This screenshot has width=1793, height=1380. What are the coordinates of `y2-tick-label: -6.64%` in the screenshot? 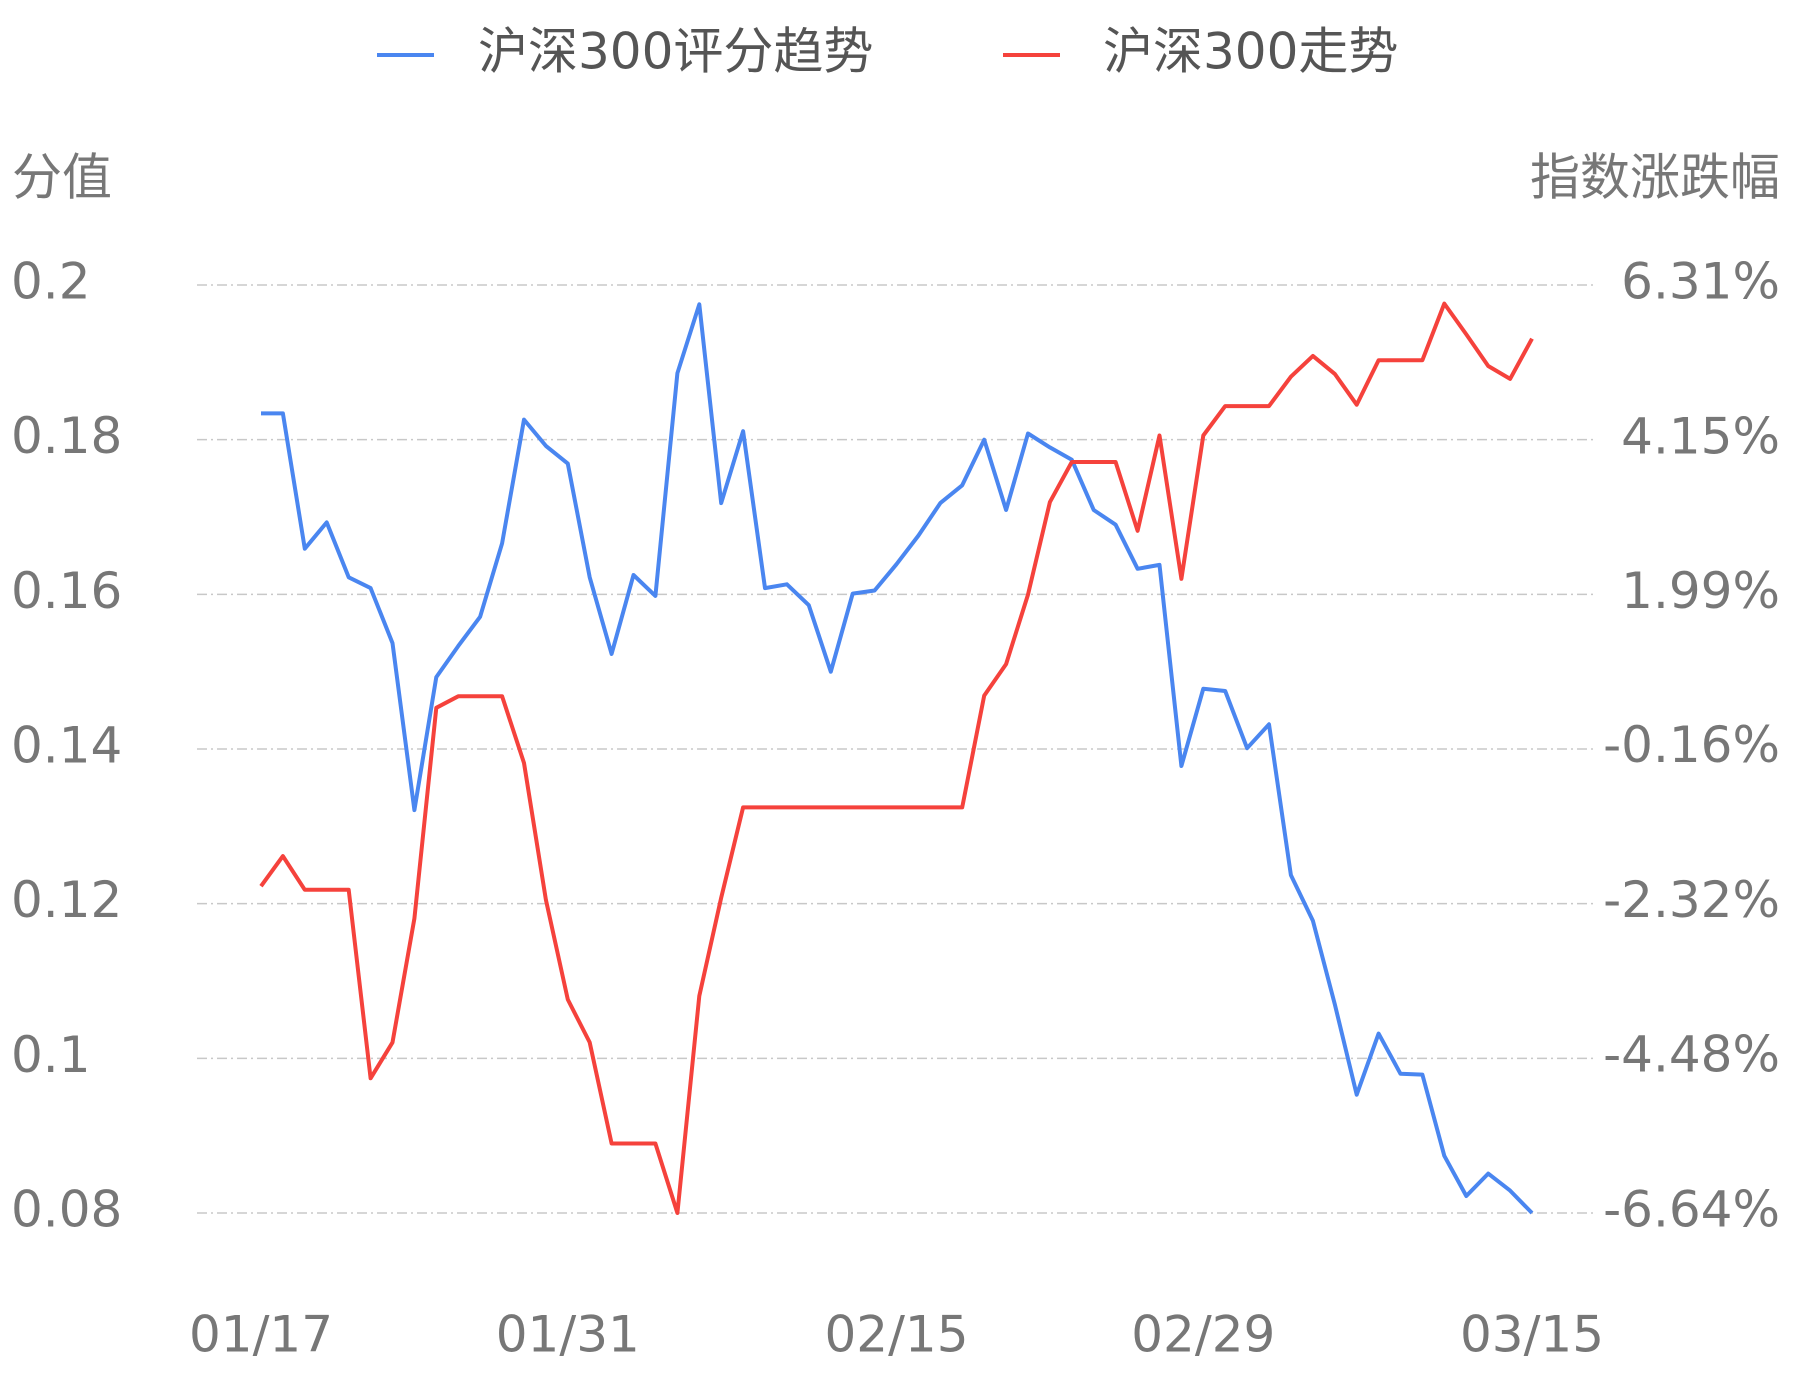 It's located at (1691, 1210).